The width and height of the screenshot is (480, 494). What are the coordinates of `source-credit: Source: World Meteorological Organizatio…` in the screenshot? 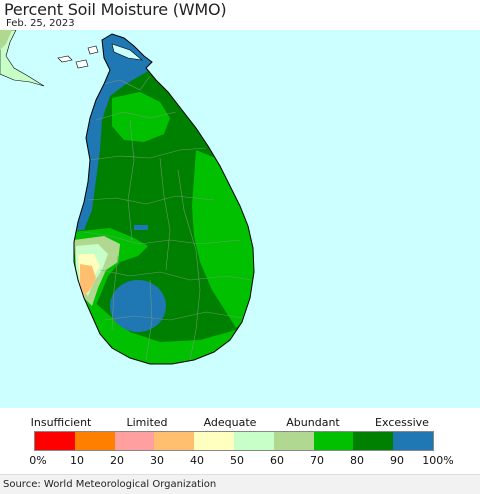 It's located at (110, 484).